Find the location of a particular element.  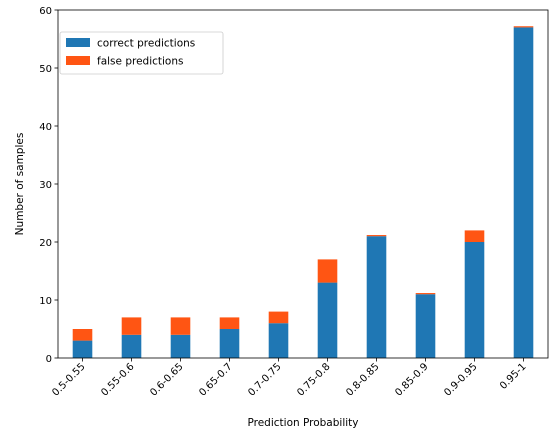

x-axis-label: Prediction Probability is located at coordinates (302, 423).